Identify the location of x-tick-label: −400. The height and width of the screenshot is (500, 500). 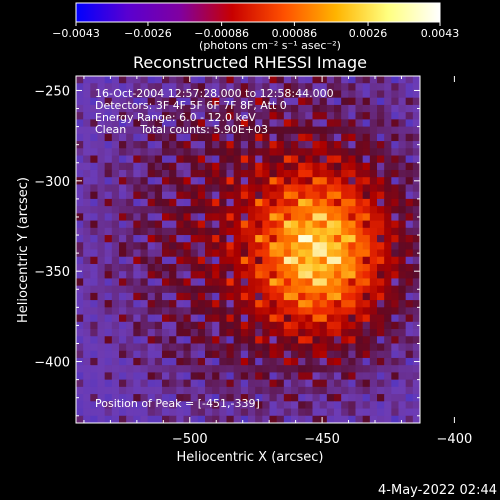
(455, 439).